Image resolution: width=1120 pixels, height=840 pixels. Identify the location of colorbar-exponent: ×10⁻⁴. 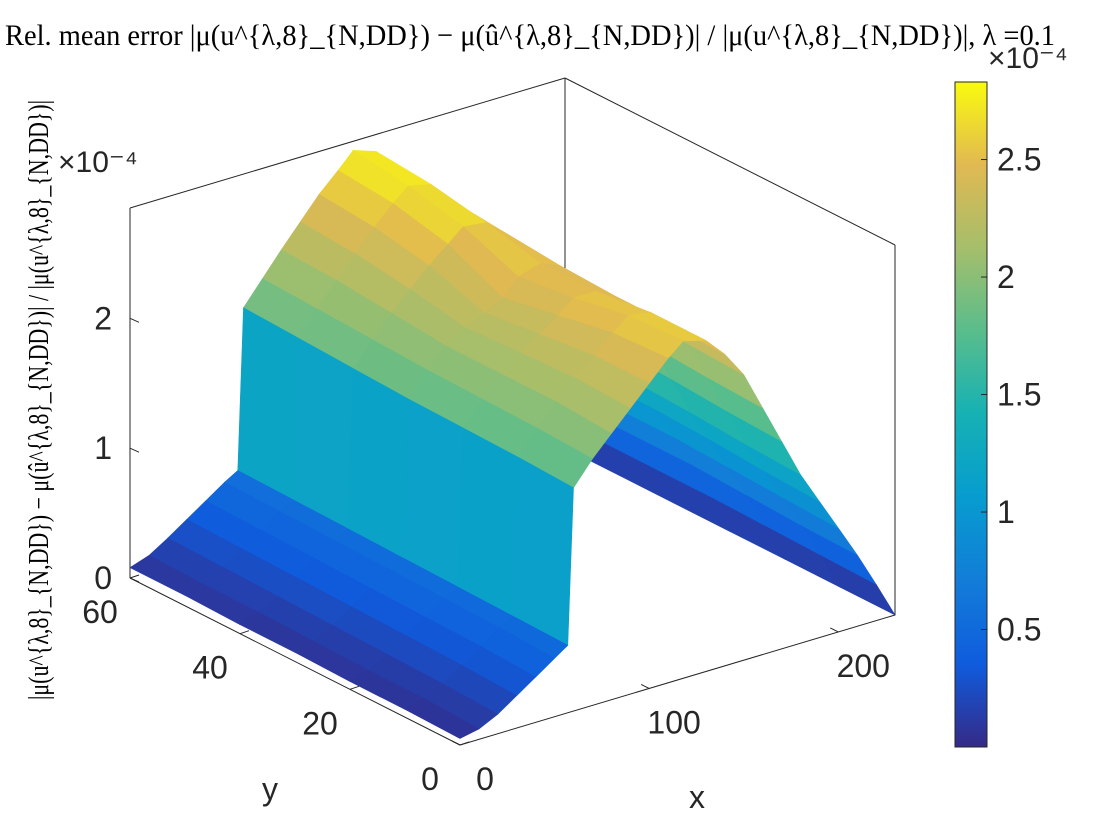
(1028, 58).